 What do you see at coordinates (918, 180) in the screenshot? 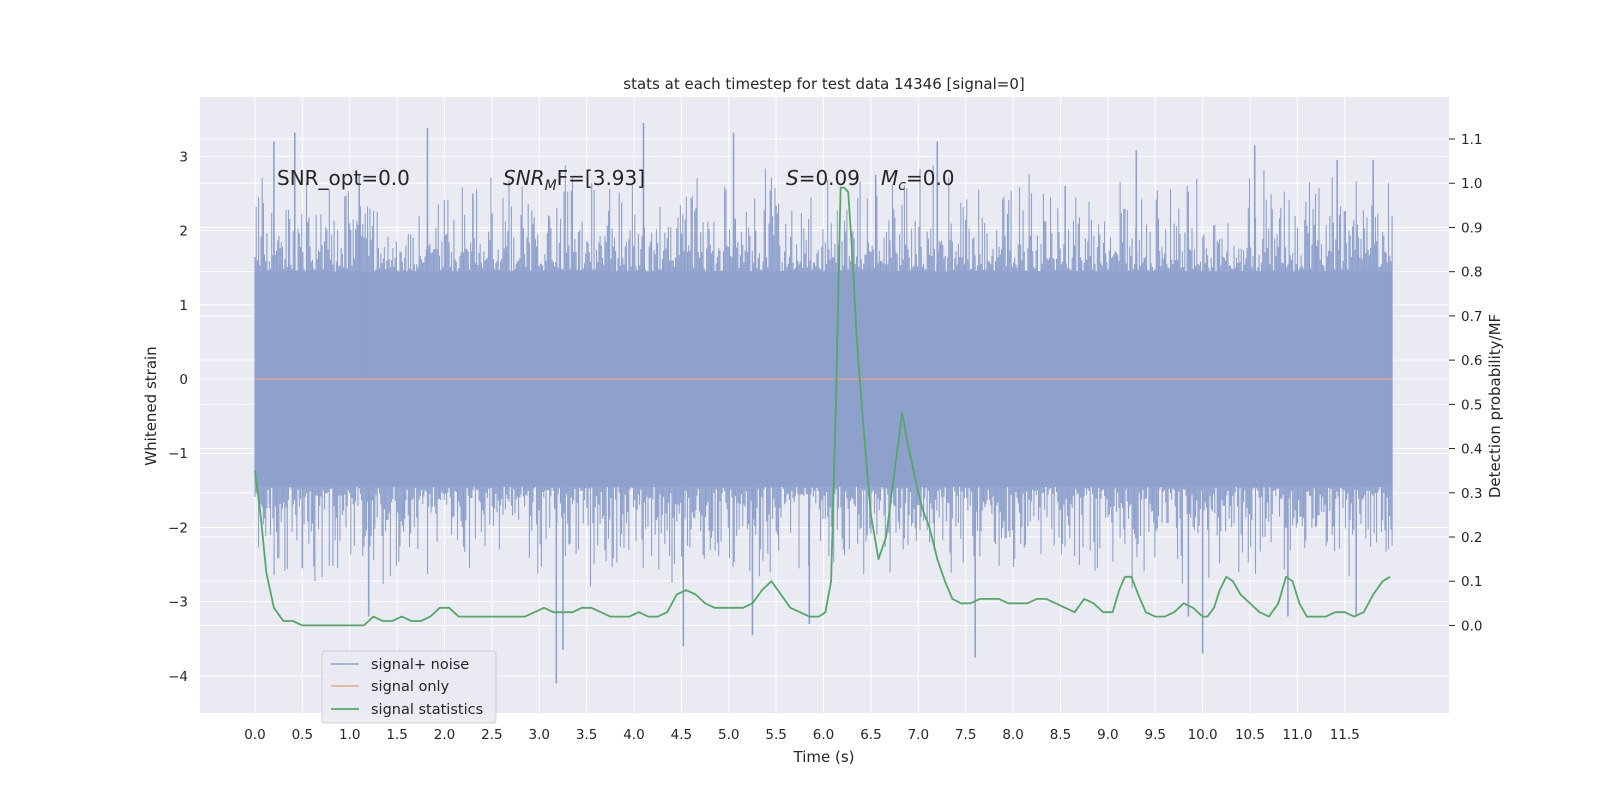
I see `annotation-mc: Mc=0.0` at bounding box center [918, 180].